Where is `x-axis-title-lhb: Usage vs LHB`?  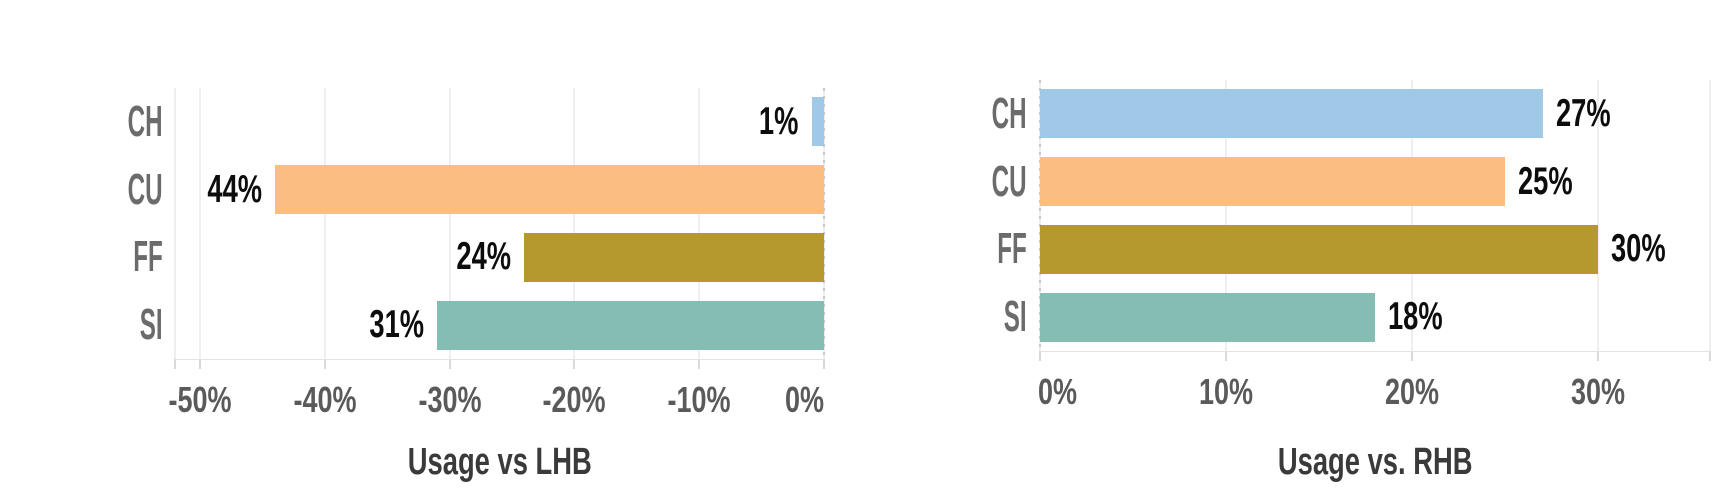 x-axis-title-lhb: Usage vs LHB is located at coordinates (499, 462).